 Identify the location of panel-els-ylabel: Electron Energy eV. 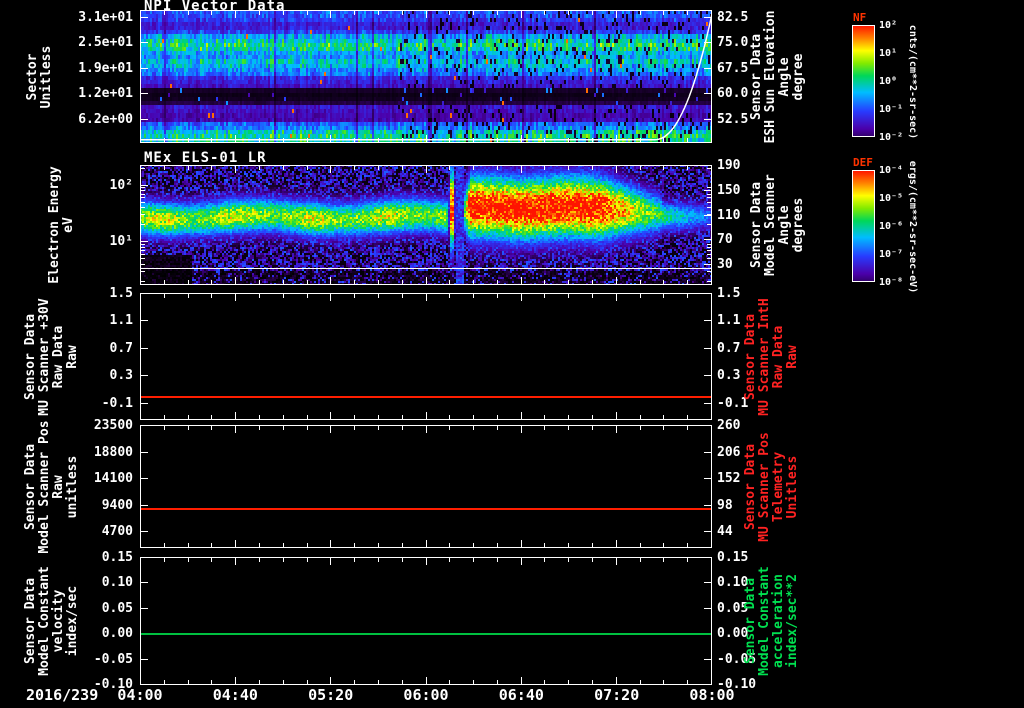
(61, 225).